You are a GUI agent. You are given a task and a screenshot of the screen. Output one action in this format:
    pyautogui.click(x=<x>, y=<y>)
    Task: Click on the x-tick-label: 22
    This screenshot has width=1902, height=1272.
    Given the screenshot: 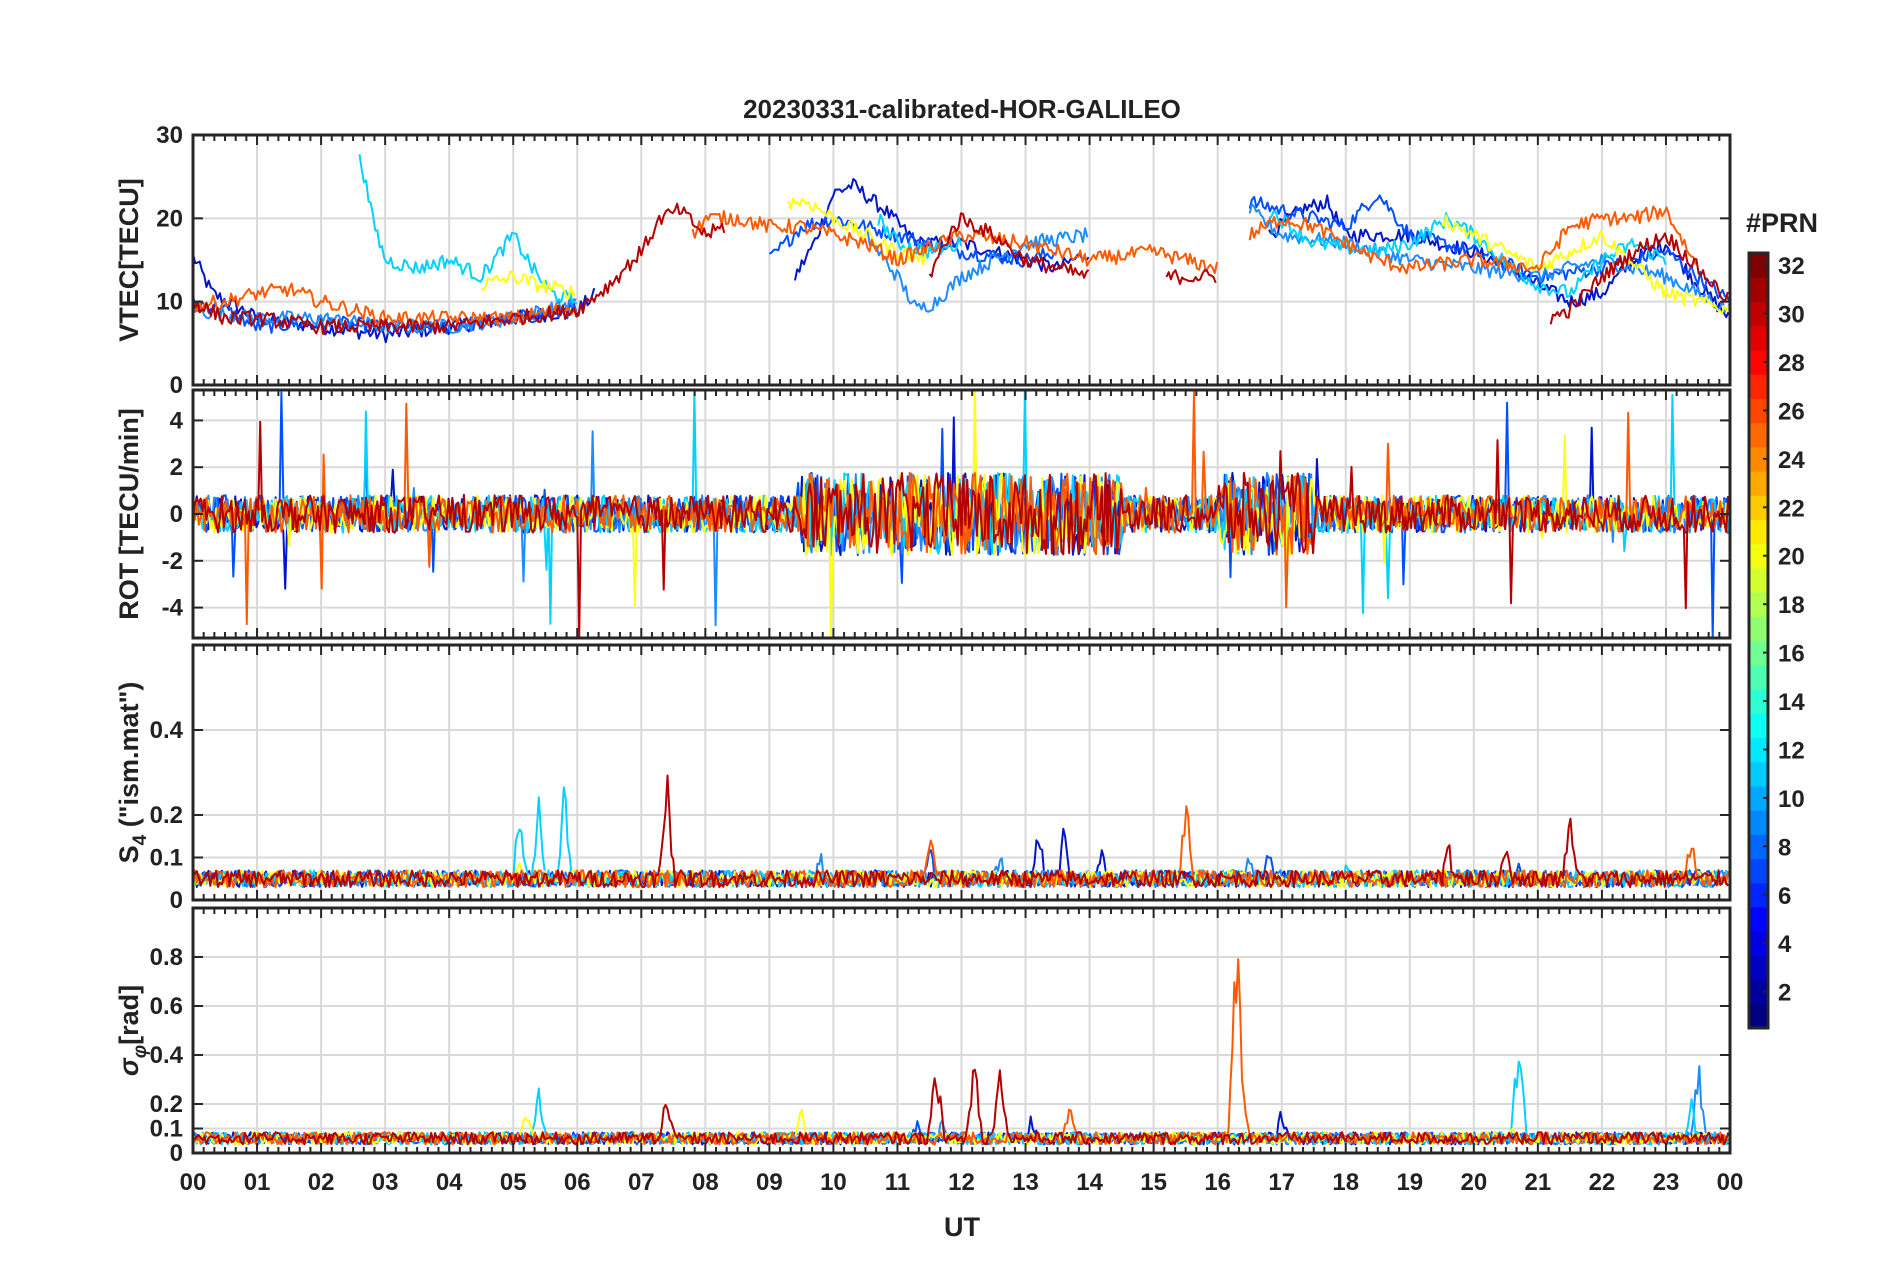 What is the action you would take?
    pyautogui.click(x=1602, y=1182)
    